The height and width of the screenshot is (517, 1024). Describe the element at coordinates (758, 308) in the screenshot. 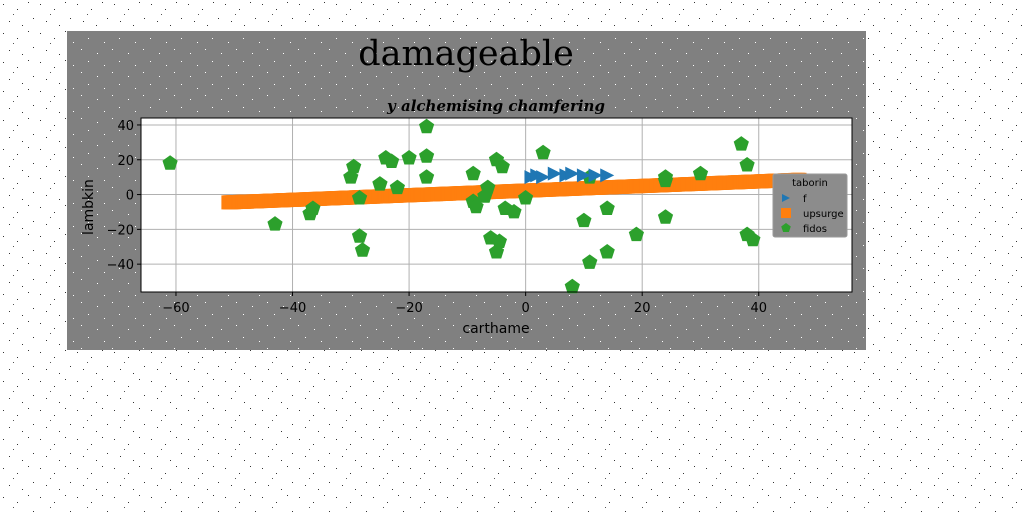

I see `x-tick-label: 40` at that location.